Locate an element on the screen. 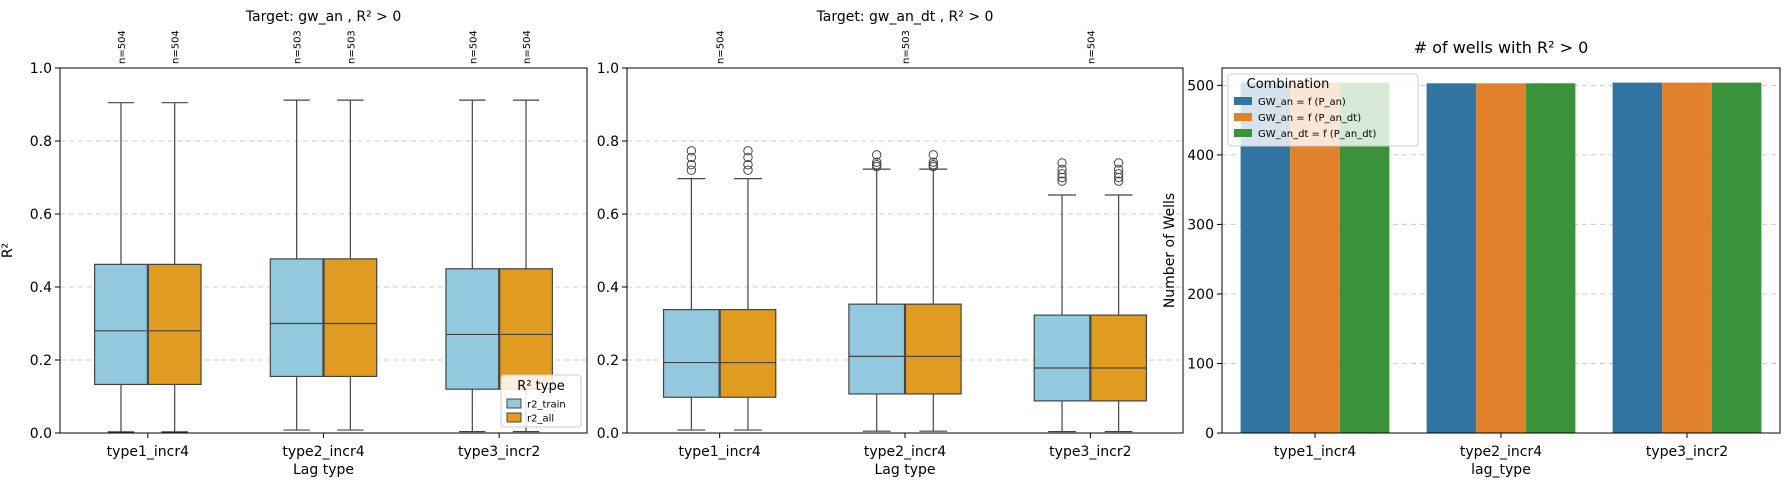  y-tick-label: 300 is located at coordinates (1200, 225).